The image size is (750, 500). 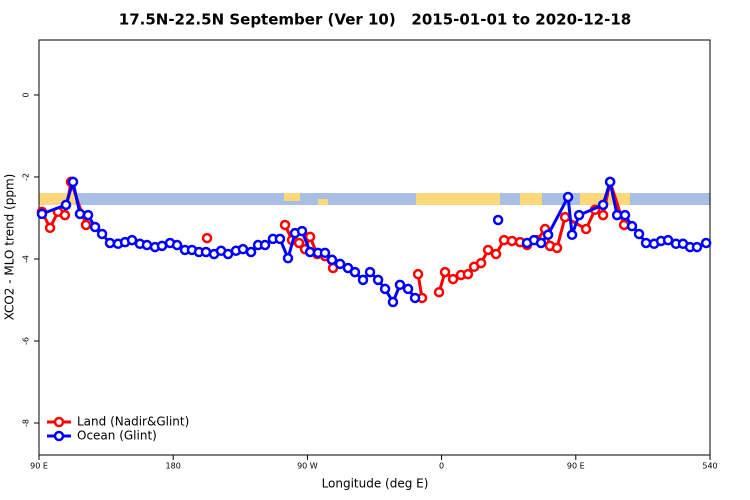 I want to click on y-tick-label: -6, so click(x=26, y=341).